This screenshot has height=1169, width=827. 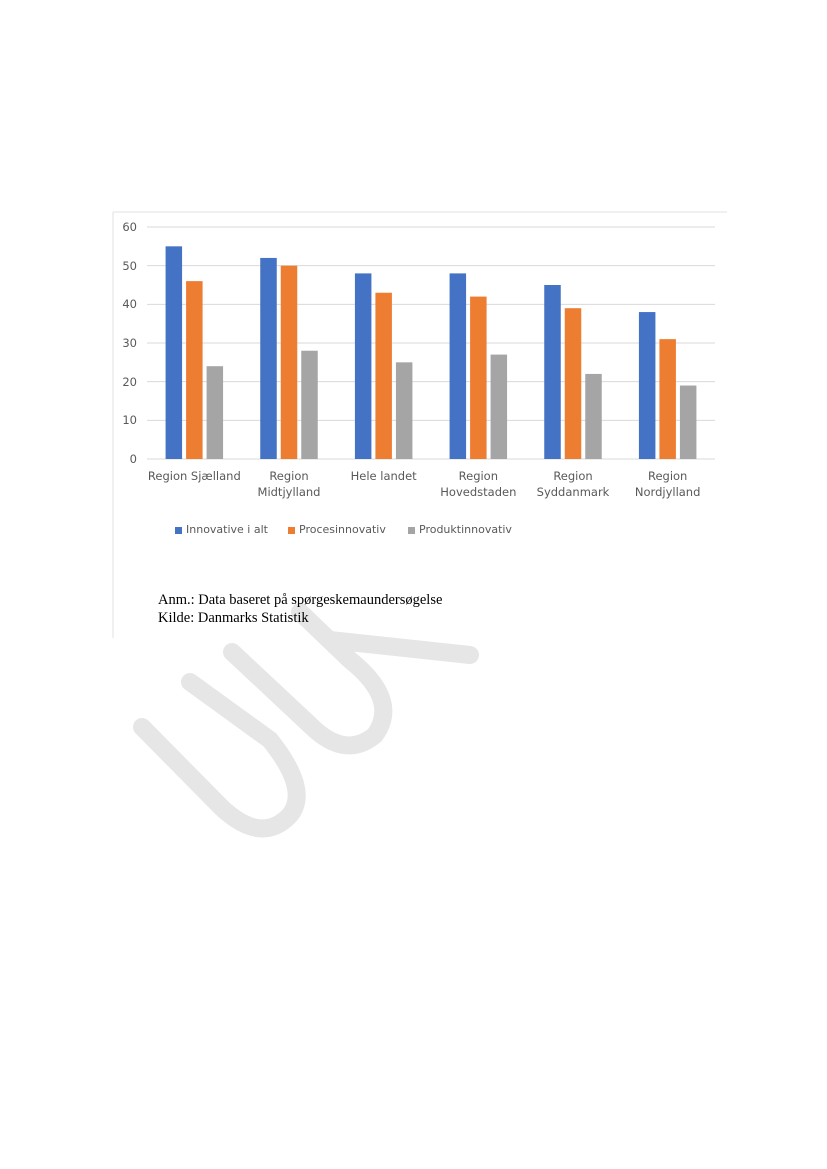 What do you see at coordinates (667, 484) in the screenshot?
I see `x-tick-label: Region Nordjylland` at bounding box center [667, 484].